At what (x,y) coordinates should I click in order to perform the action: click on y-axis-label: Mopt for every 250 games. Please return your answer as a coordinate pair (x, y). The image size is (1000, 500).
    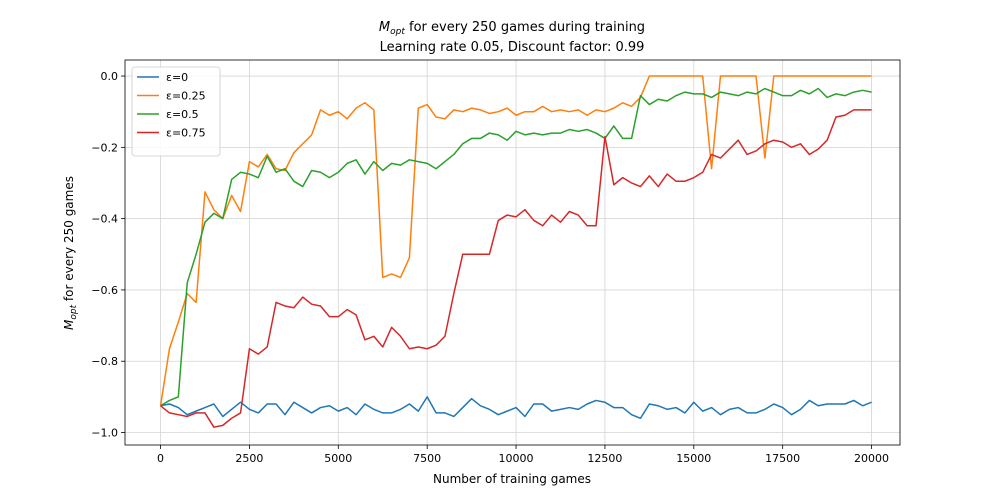
    Looking at the image, I should click on (70, 253).